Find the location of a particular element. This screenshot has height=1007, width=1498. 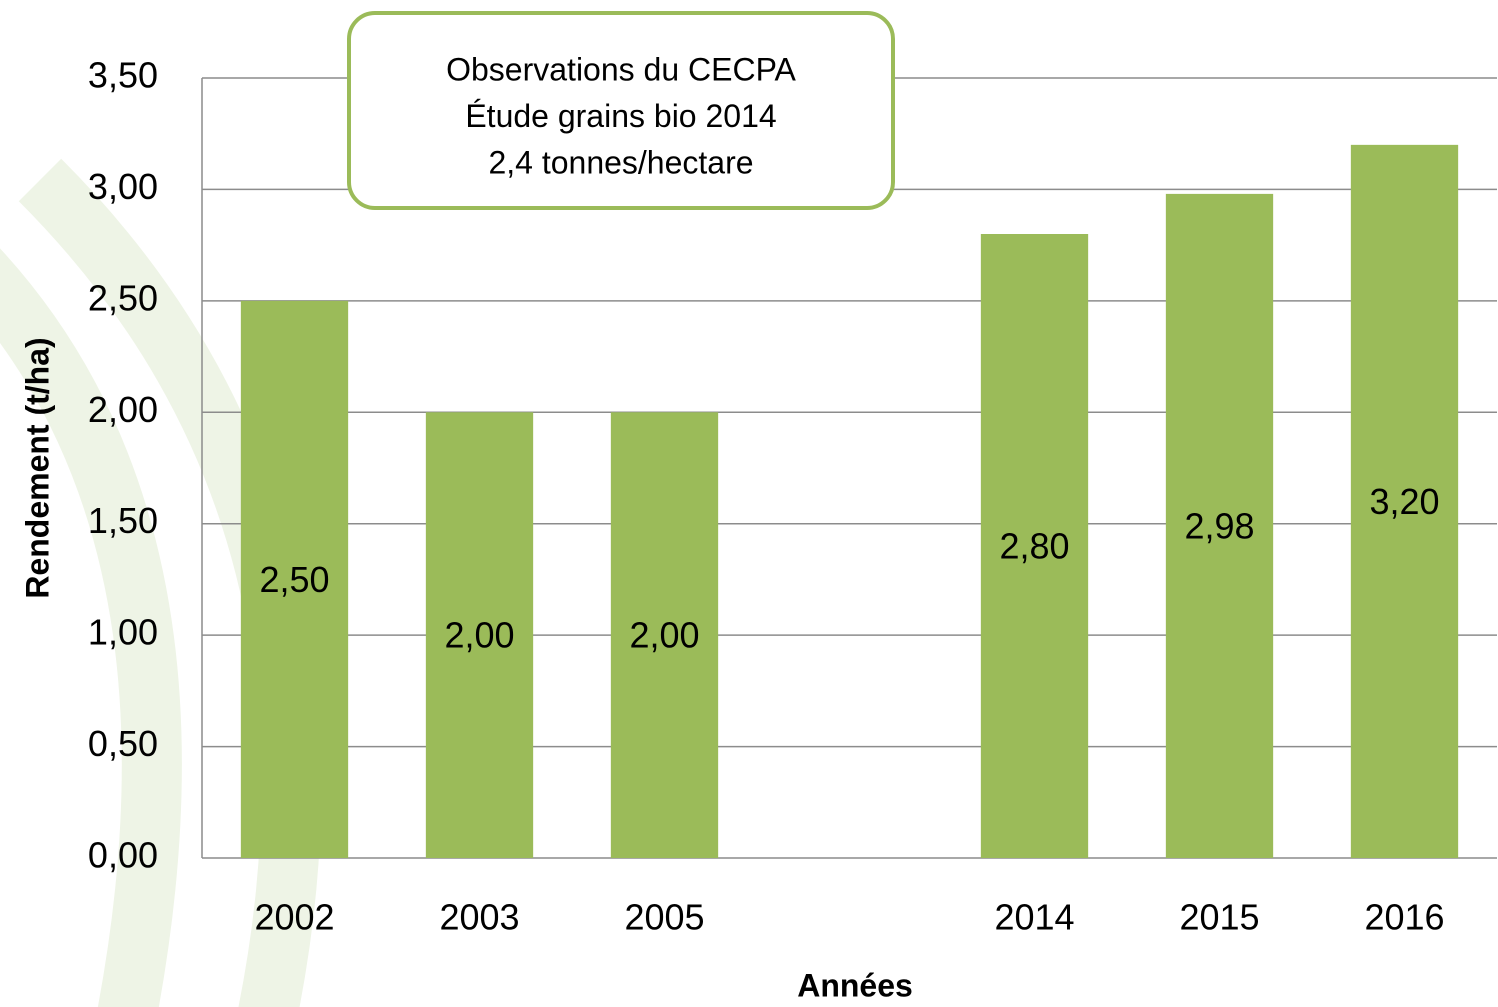

value-label: 2,50 is located at coordinates (294, 579).